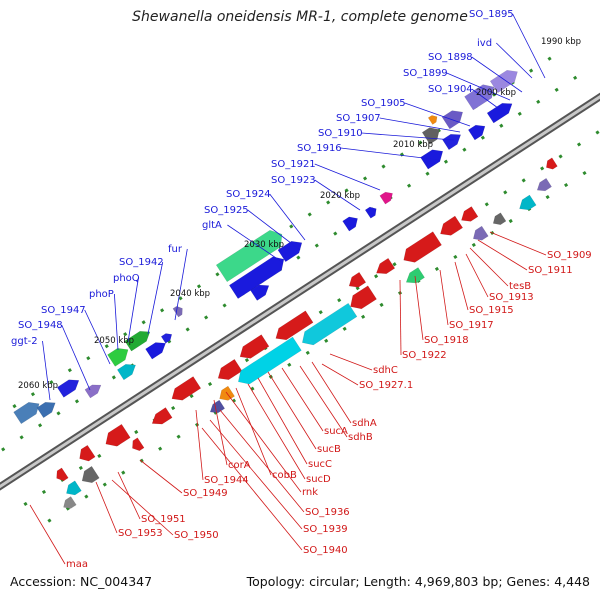  Describe the element at coordinates (126, 278) in the screenshot. I see `gene-label-forward: phoQ` at that location.